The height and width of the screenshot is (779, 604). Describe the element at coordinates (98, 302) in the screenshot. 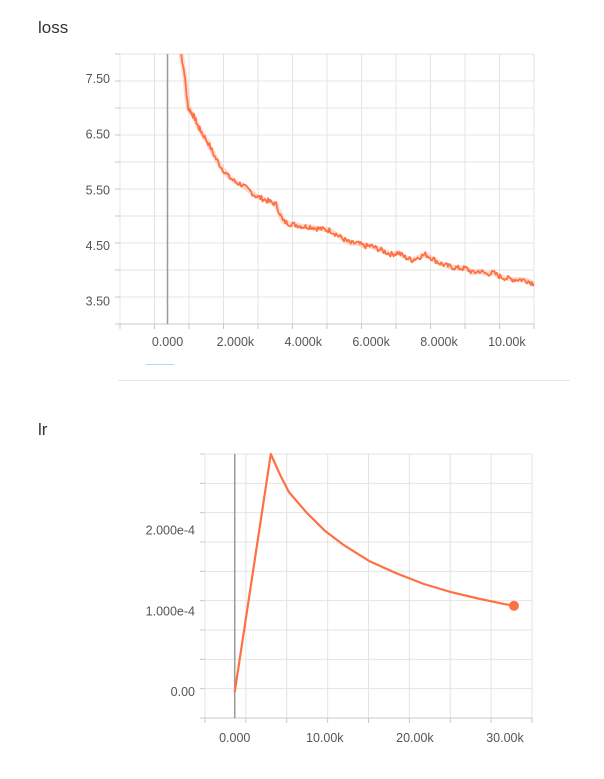

I see `y-tick-label: 3.50` at that location.